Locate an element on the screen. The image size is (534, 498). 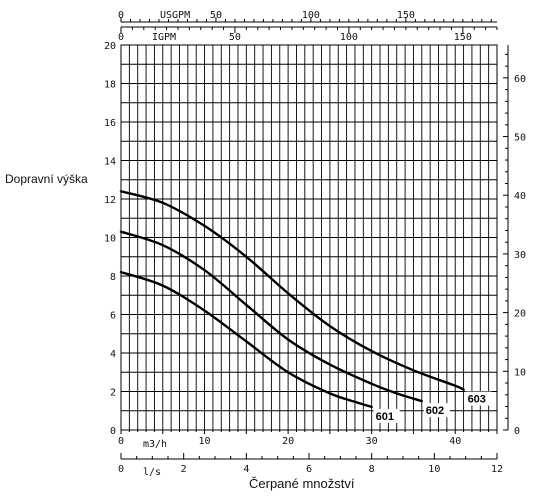
y-tick-label: 0 is located at coordinates (113, 431).